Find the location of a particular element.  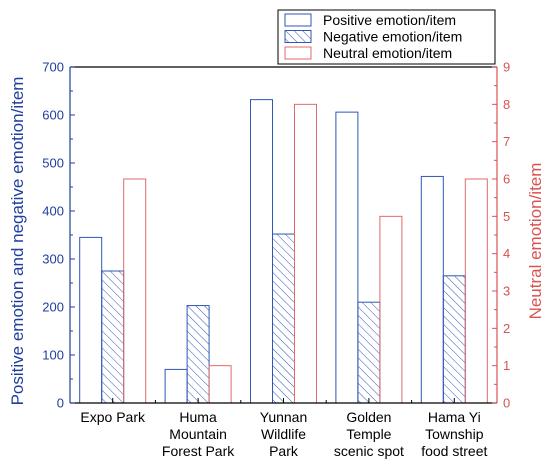

legend-label: Positive emotion/item is located at coordinates (389, 20).